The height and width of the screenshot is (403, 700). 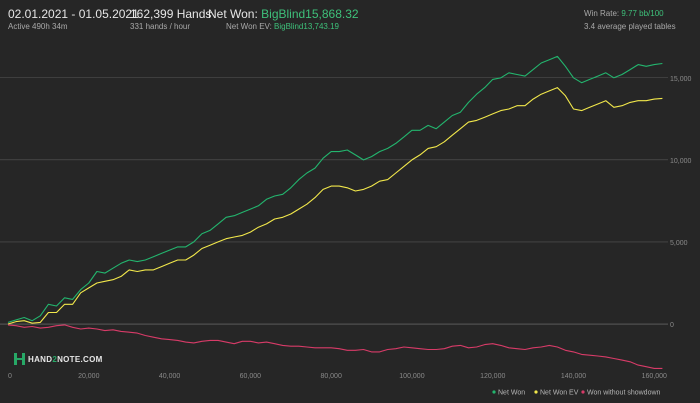 What do you see at coordinates (160, 26) in the screenshot?
I see `hands-per-hour: 331 hands / hour` at bounding box center [160, 26].